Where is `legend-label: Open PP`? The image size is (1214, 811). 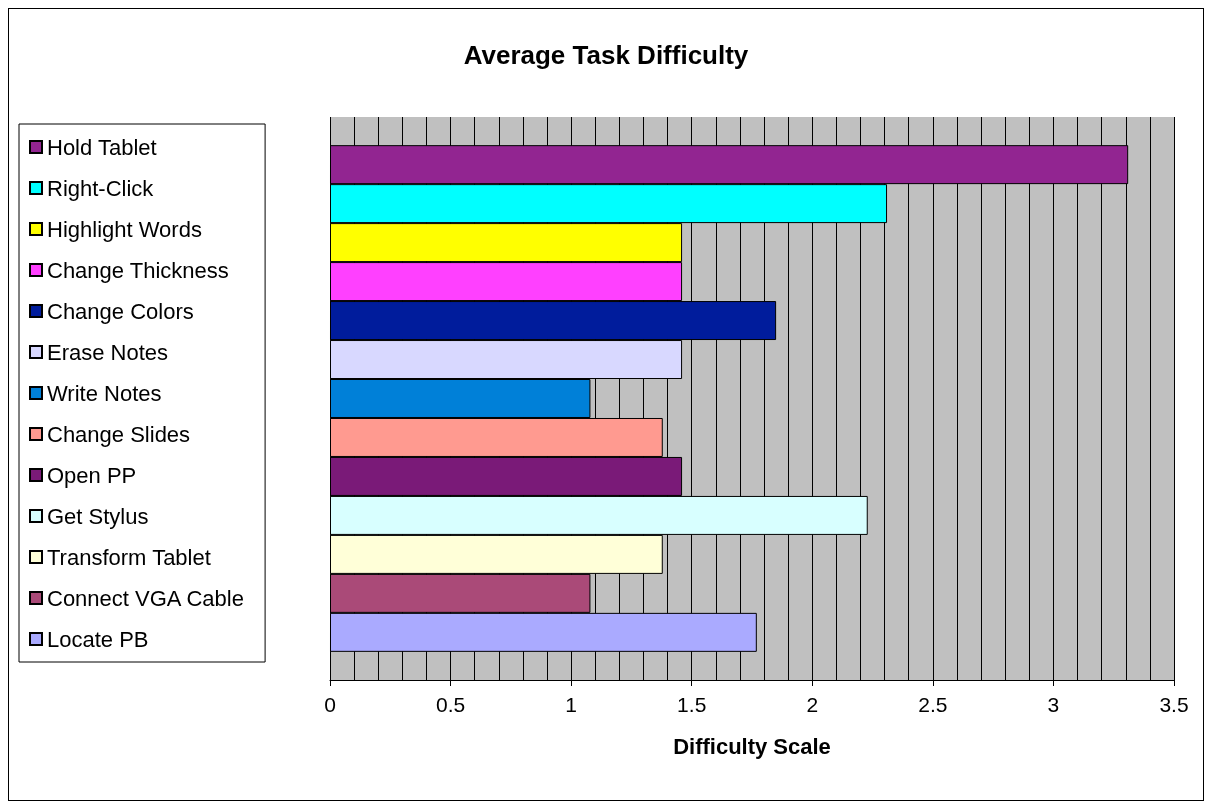 legend-label: Open PP is located at coordinates (92, 475).